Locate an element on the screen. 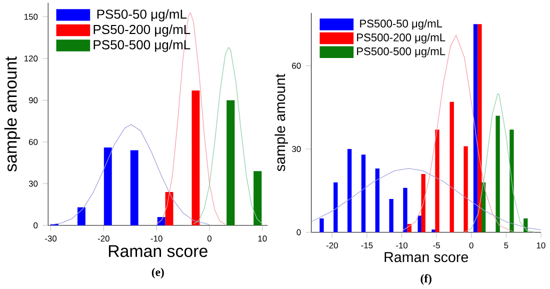 This screenshot has height=289, width=550. legend-label: PS500-500 μg/mL is located at coordinates (401, 52).